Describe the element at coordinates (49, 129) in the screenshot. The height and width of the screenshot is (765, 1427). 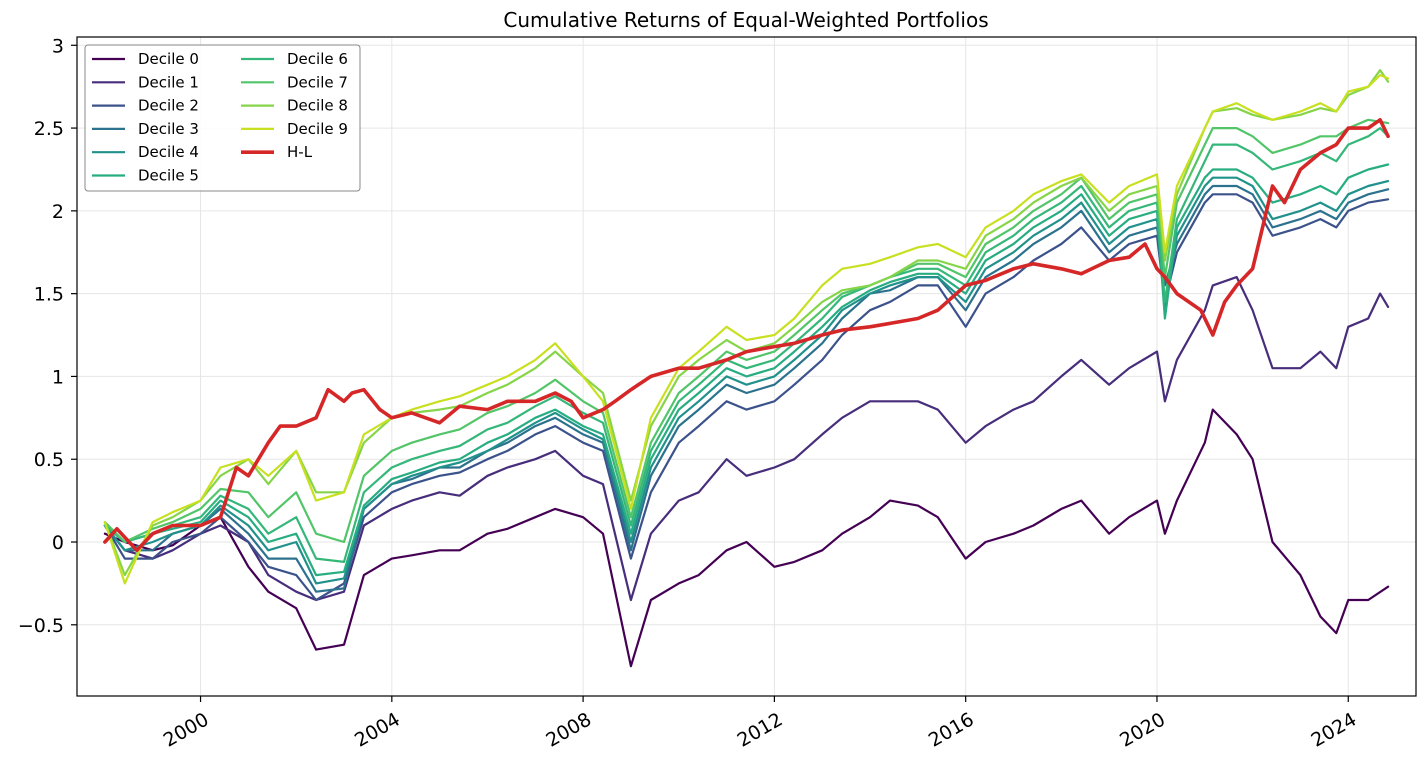
I see `y-tick-label: 2.5` at that location.